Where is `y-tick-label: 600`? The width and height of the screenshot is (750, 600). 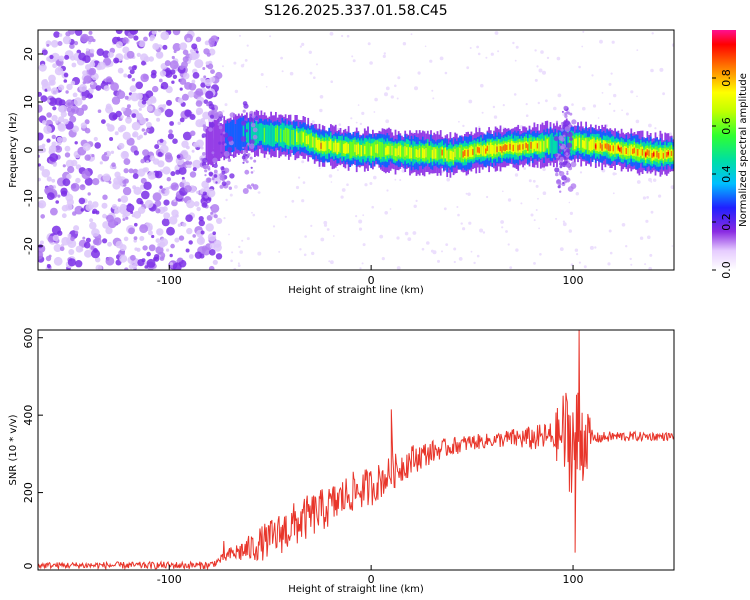 y-tick-label: 600 is located at coordinates (28, 338).